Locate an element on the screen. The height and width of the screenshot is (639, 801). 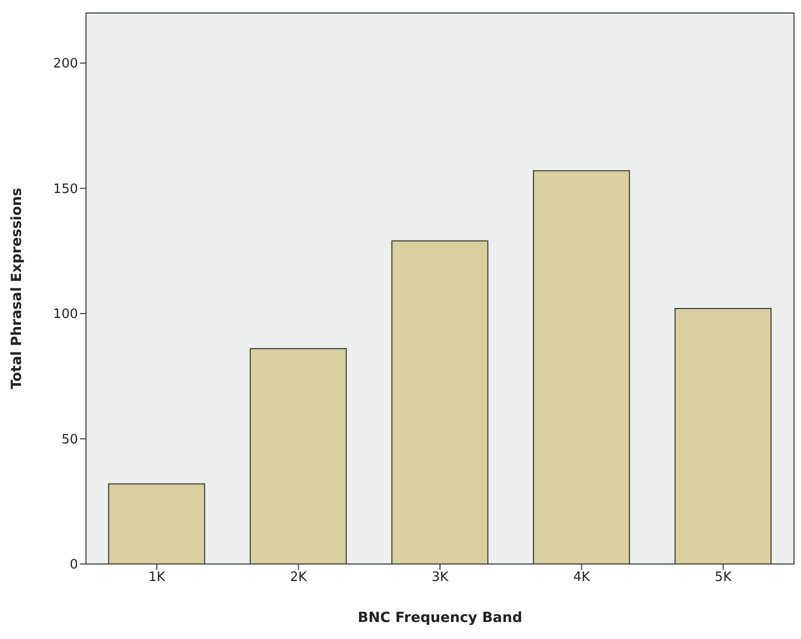
x-tick-label: 3K is located at coordinates (440, 578).